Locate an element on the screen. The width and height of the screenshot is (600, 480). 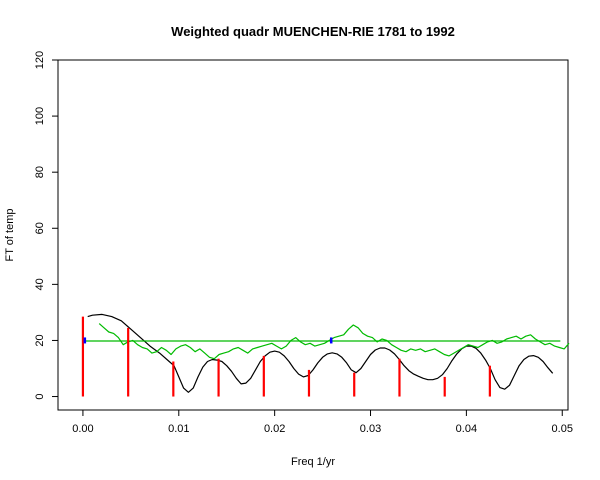
series-layer is located at coordinates (325, 355).